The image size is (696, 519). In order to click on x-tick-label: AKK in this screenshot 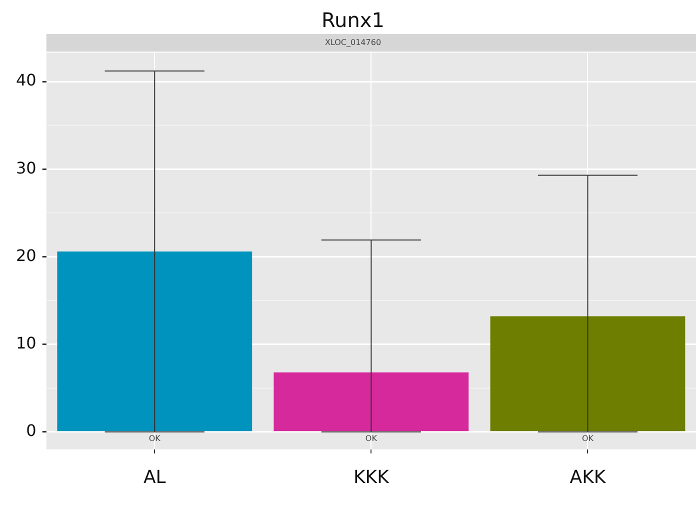, I will do `click(588, 477)`.